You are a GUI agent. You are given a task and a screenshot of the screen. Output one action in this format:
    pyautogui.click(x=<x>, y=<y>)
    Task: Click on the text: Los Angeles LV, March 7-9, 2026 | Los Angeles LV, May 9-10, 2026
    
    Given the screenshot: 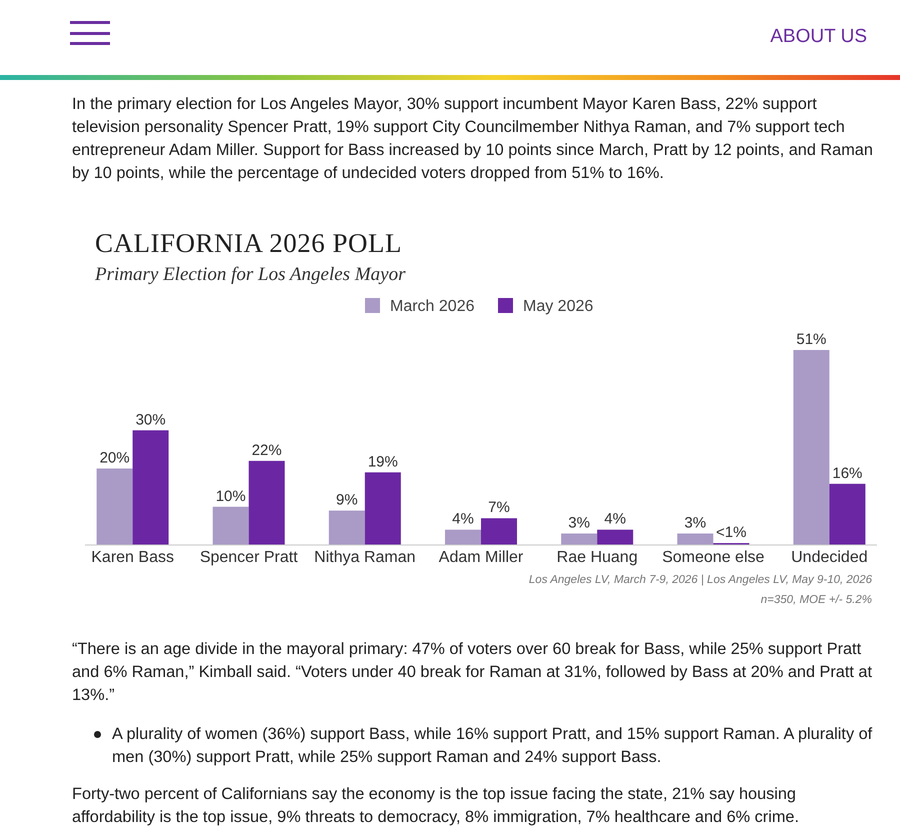 What is the action you would take?
    pyautogui.click(x=700, y=580)
    